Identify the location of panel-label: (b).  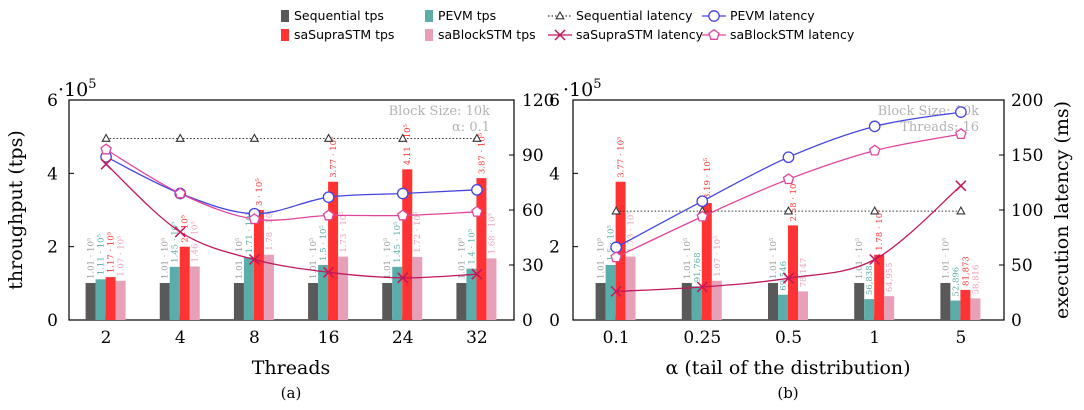
(787, 393).